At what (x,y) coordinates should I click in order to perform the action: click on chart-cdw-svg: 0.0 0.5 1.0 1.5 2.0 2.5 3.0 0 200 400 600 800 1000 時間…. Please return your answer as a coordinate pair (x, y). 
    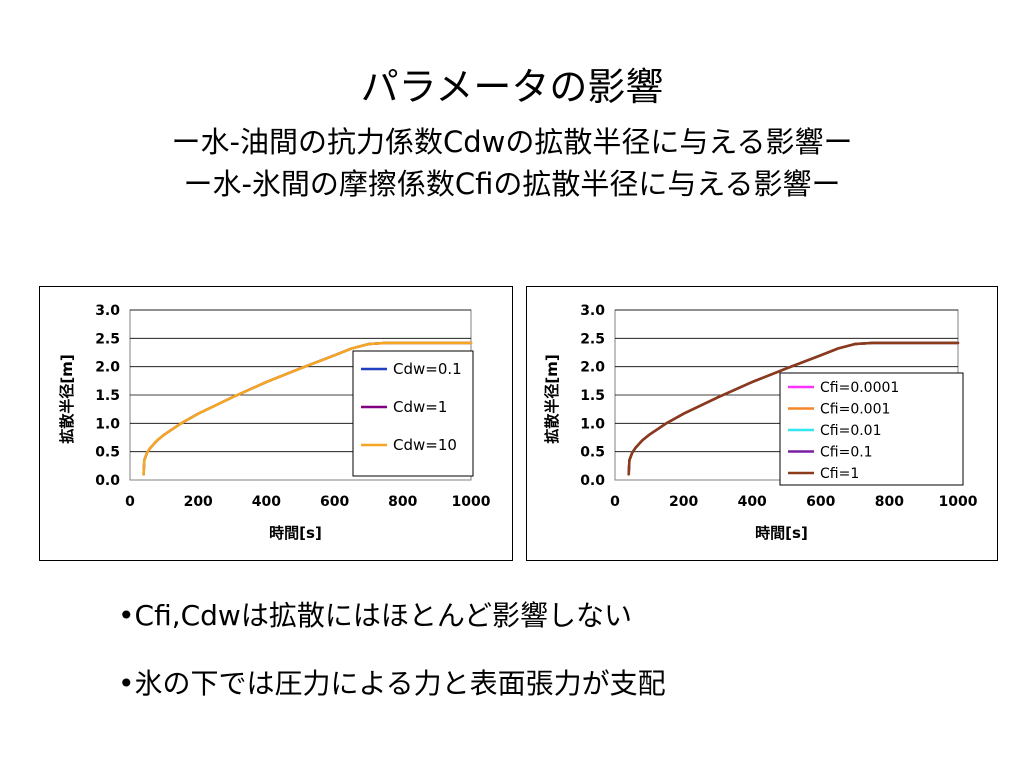
    Looking at the image, I should click on (274, 422).